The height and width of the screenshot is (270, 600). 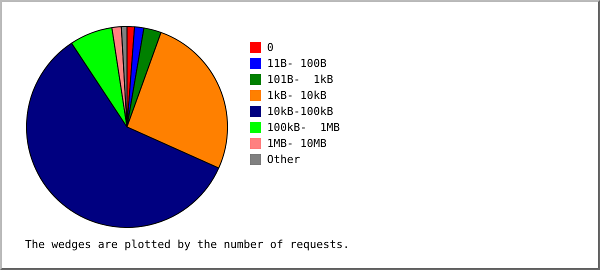 I want to click on legend-label: 1MB- 10MB, so click(x=297, y=144).